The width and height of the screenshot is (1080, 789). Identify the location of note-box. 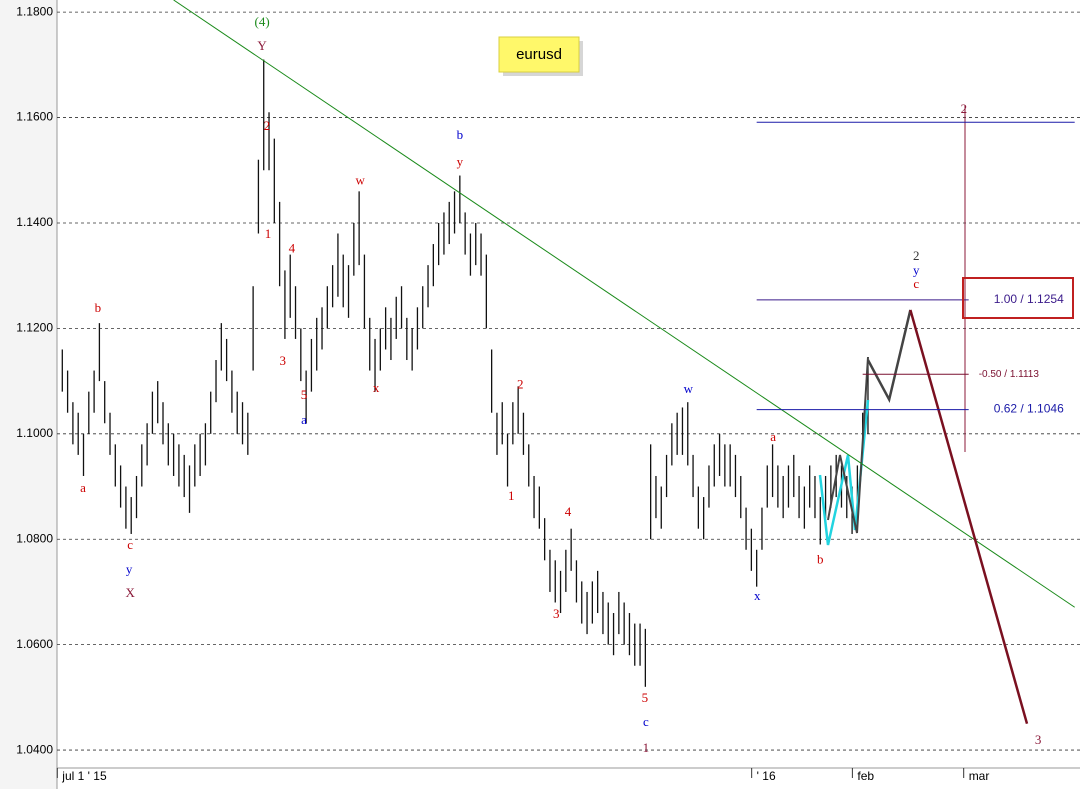
(539, 54).